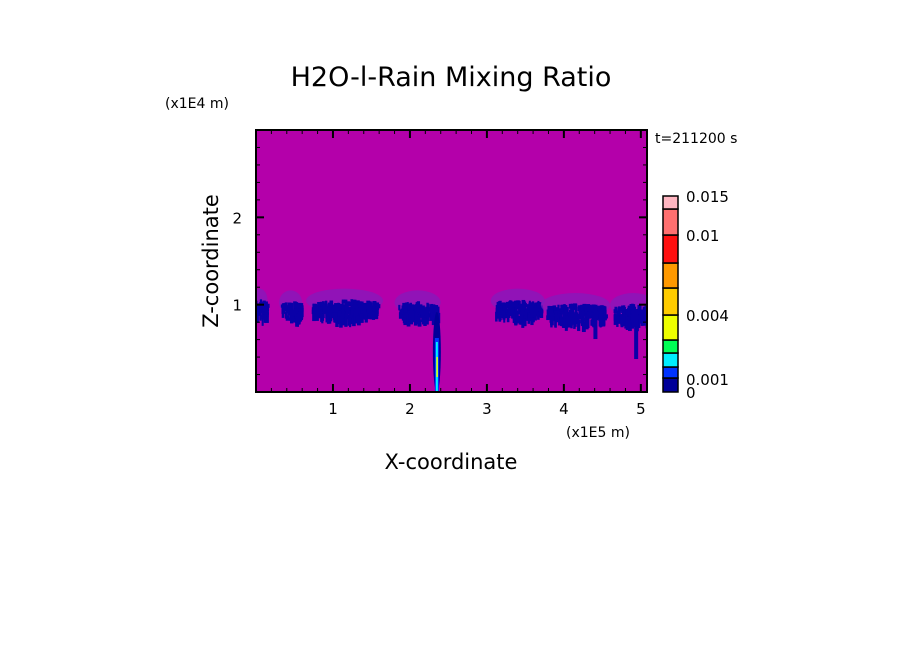  Describe the element at coordinates (598, 433) in the screenshot. I see `x-unit-label: (x1E5 m)` at that location.